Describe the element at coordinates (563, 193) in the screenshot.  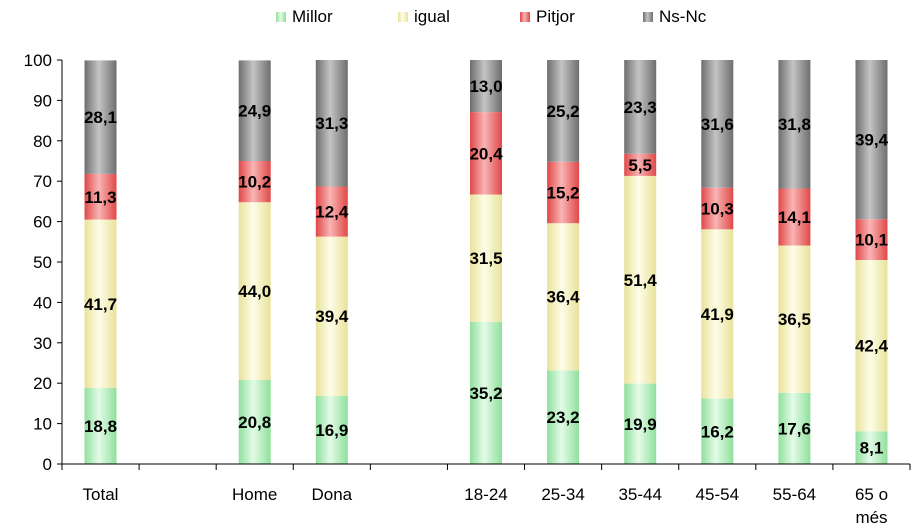
I see `data-label-pitjor-6: 15,2` at that location.